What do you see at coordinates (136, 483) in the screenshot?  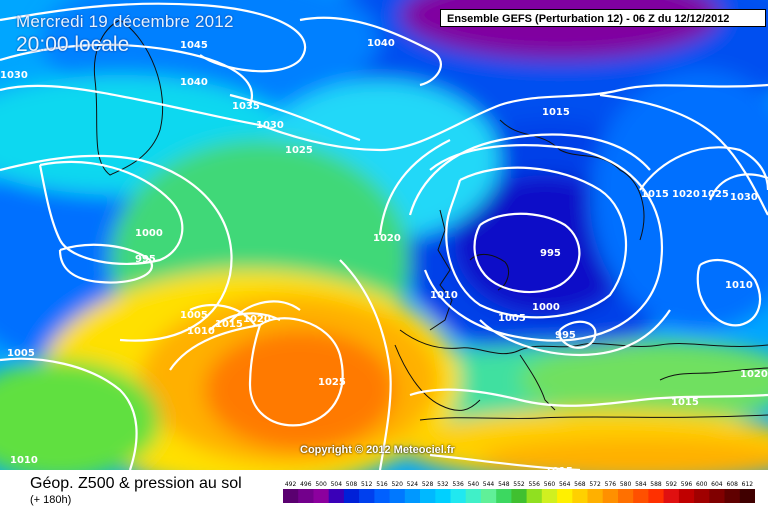 I see `map-caption-title: Géop. Z500 & pression au sol` at bounding box center [136, 483].